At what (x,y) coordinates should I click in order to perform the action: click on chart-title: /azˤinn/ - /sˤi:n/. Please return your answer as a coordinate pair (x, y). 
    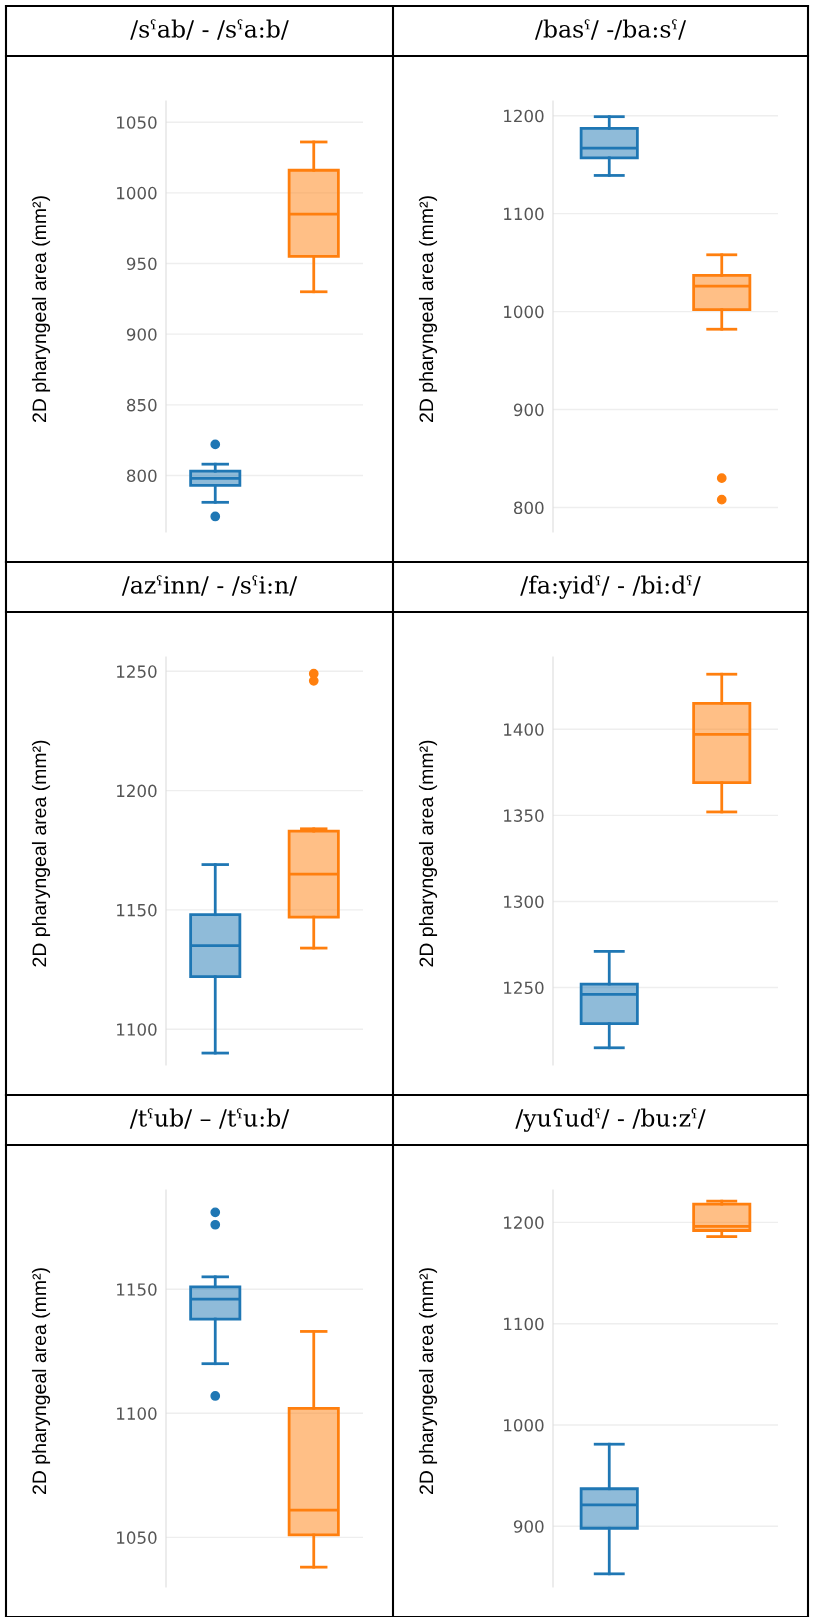
    Looking at the image, I should click on (209, 585).